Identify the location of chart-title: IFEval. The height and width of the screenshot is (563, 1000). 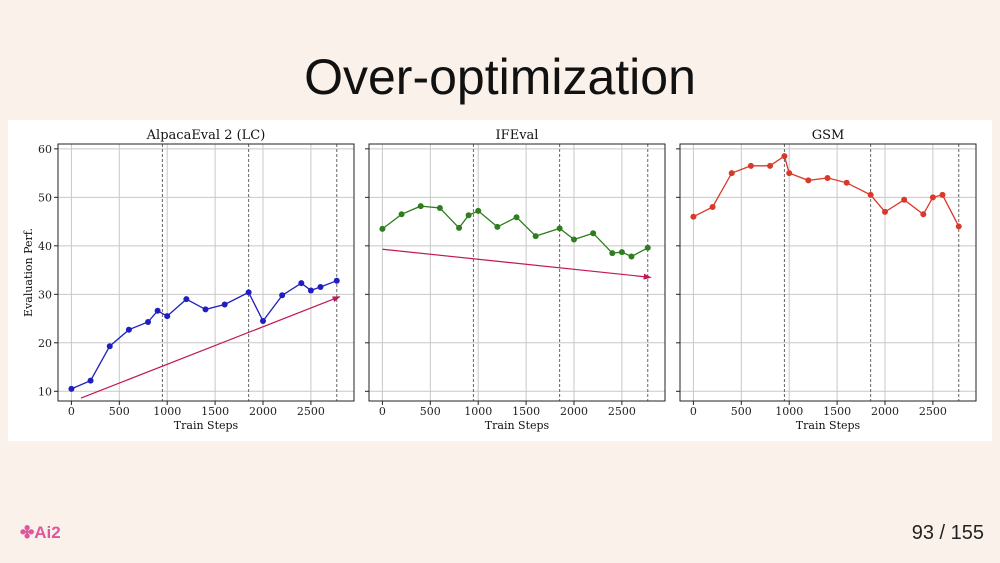
(517, 135).